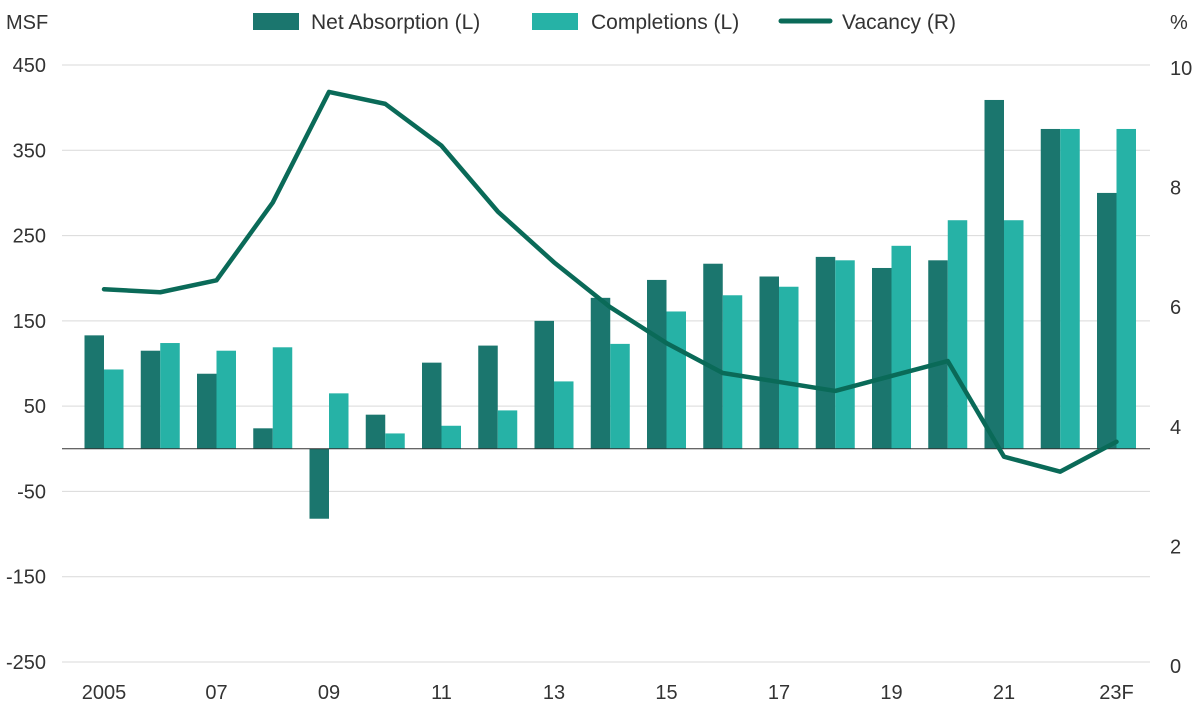 The height and width of the screenshot is (708, 1200). What do you see at coordinates (1175, 667) in the screenshot?
I see `y-right-tick-label: 0` at bounding box center [1175, 667].